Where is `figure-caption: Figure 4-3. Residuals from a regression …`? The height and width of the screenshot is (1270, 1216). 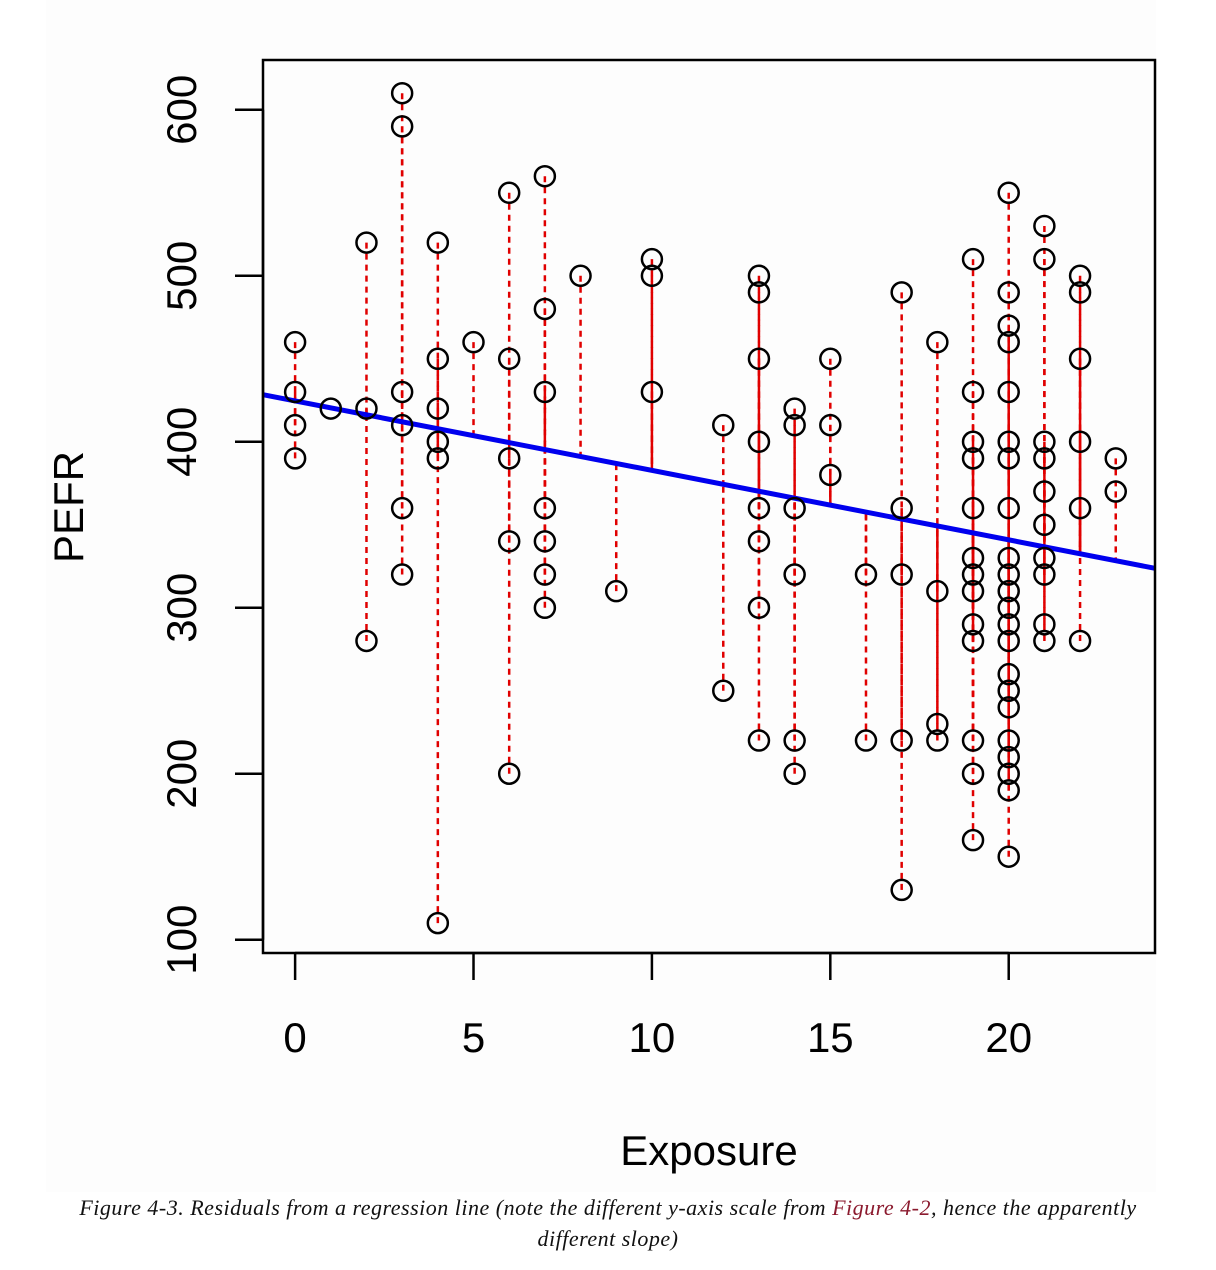 figure-caption: Figure 4-3. Residuals from a regression … is located at coordinates (608, 1223).